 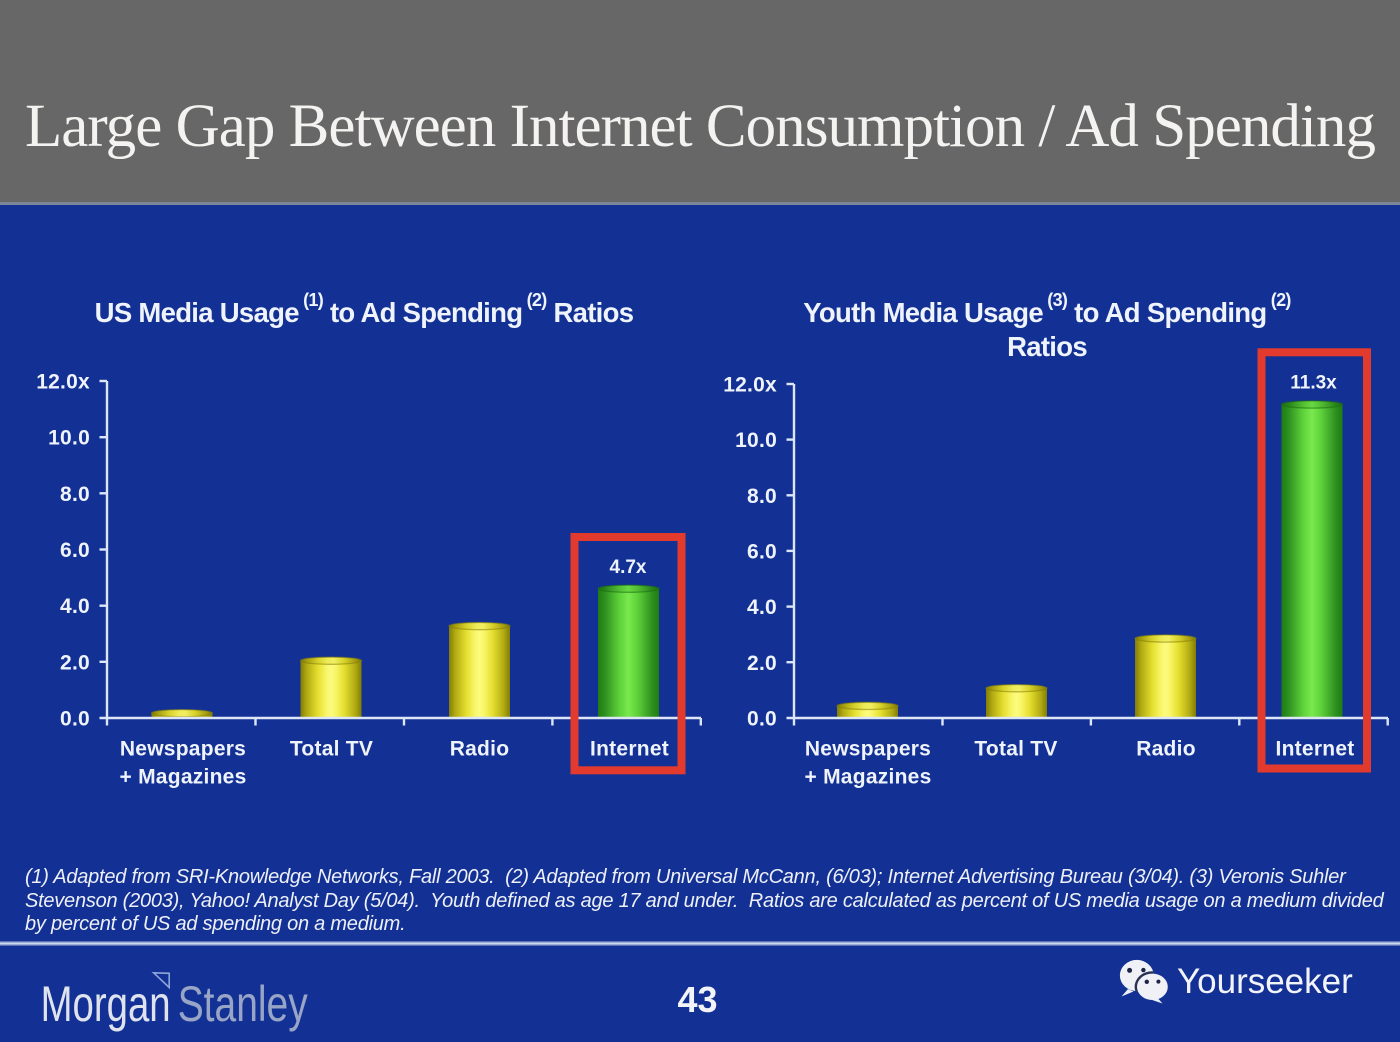 I want to click on svg-text: Stanley, so click(x=243, y=1004).